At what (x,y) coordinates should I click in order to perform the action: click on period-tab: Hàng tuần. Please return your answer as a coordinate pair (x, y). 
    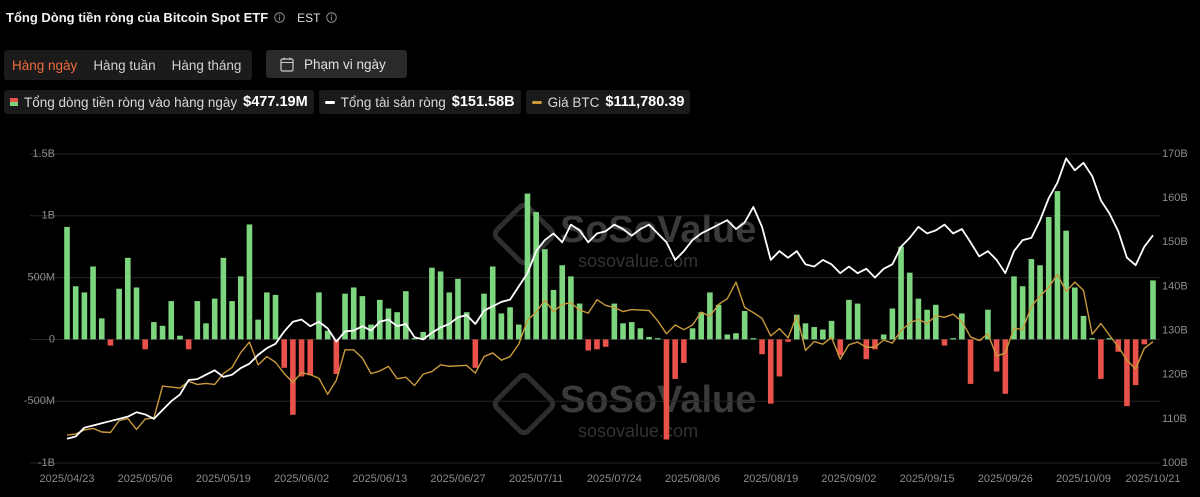
    Looking at the image, I should click on (124, 65).